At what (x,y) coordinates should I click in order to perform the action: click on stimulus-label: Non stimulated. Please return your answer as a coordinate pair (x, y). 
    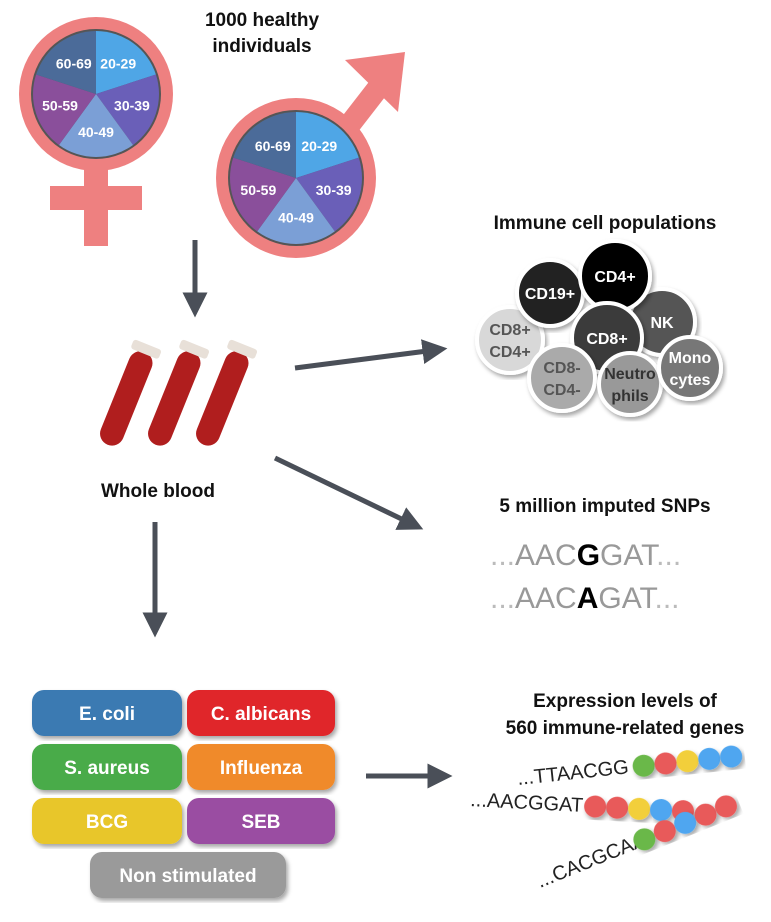
    Looking at the image, I should click on (187, 876).